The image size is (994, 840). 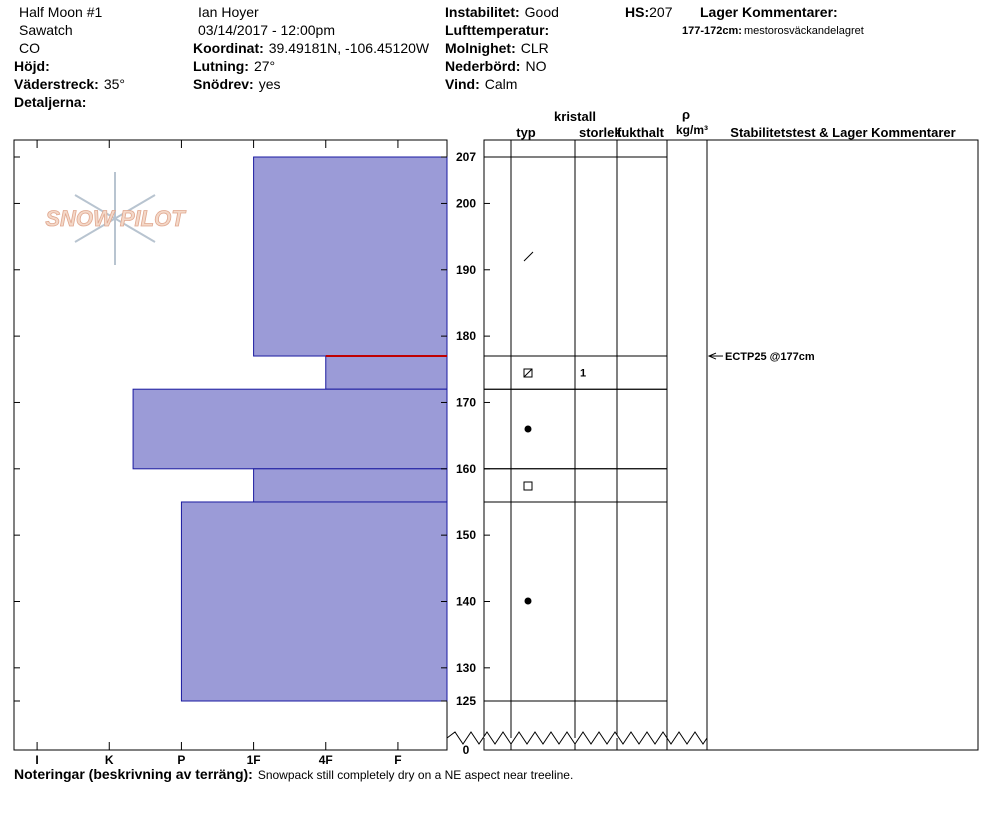 I want to click on field-value: 03/14/2017 - 12:00pm, so click(x=266, y=30).